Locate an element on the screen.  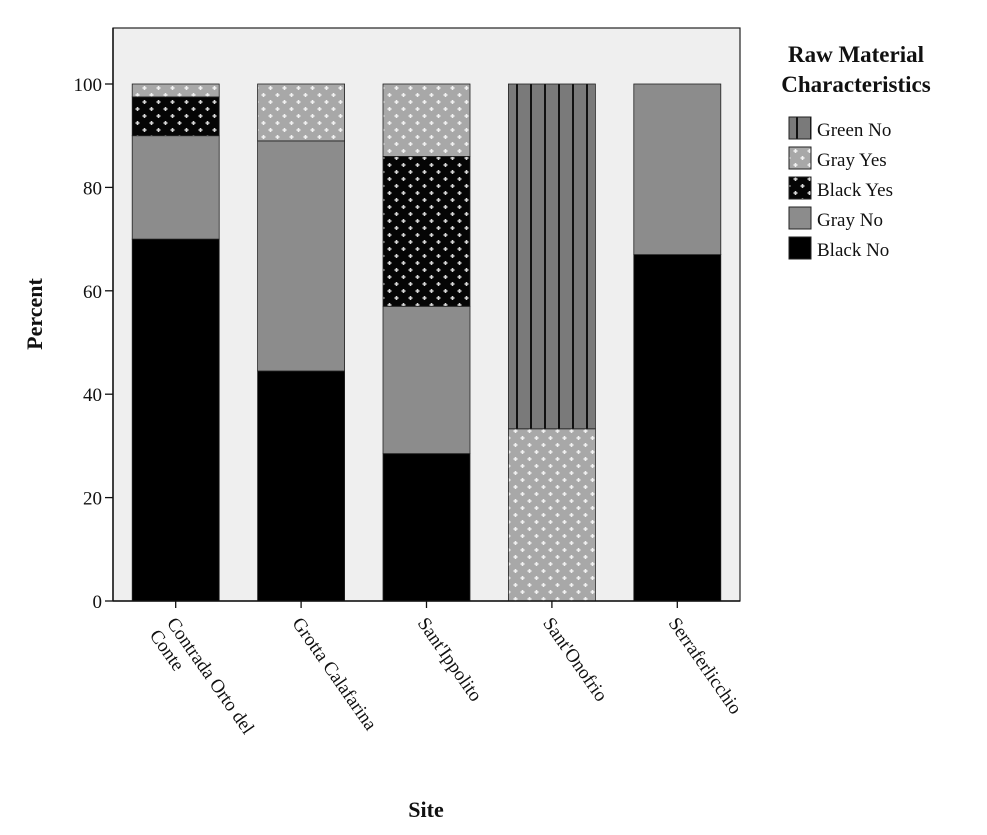
x-tick-label: Grotta Calafarina is located at coordinates (334, 674).